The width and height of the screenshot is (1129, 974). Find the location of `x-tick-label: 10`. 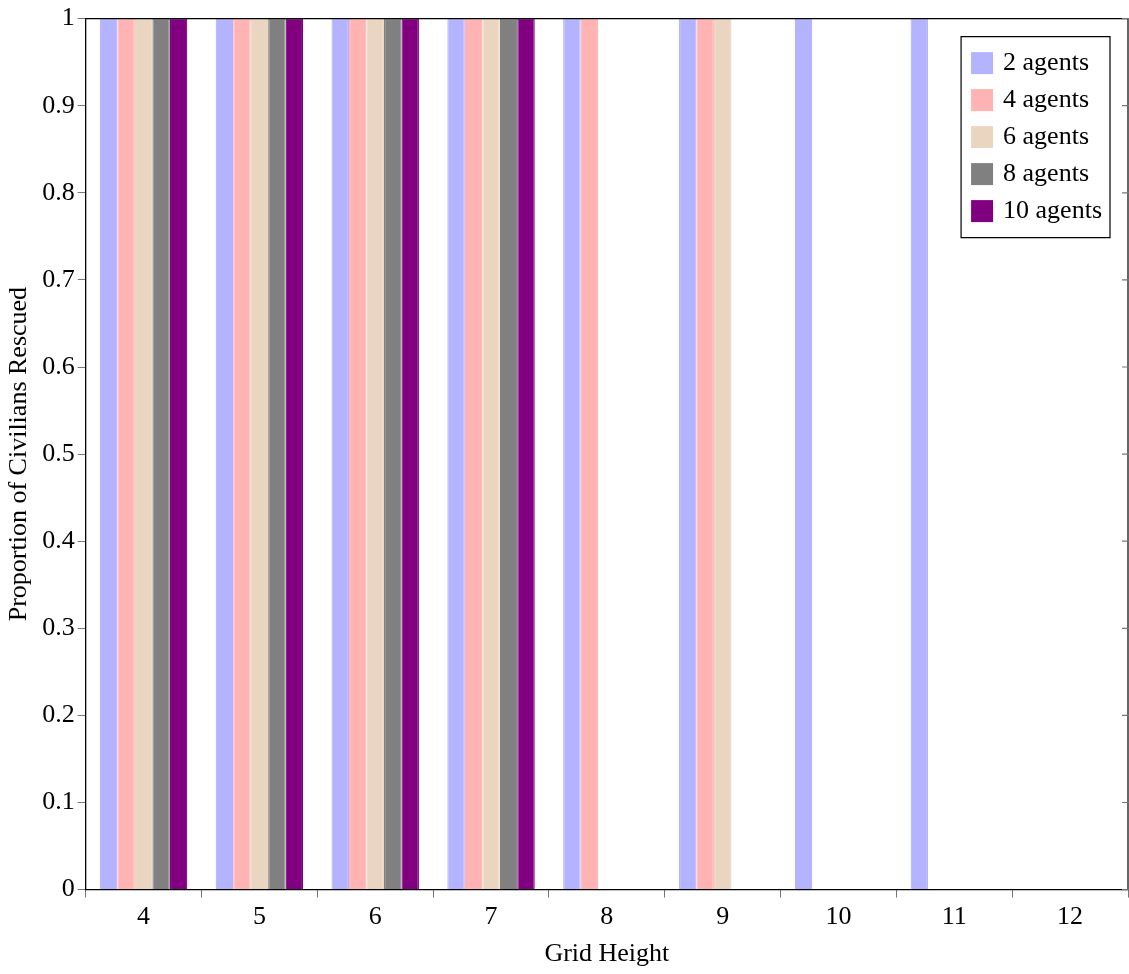

x-tick-label: 10 is located at coordinates (838, 916).